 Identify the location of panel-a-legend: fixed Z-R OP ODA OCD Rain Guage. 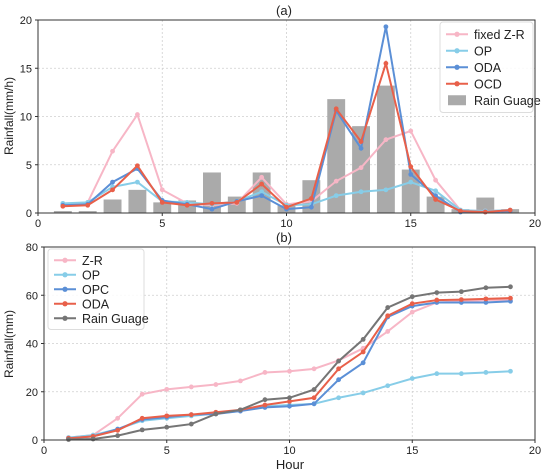
(490, 67).